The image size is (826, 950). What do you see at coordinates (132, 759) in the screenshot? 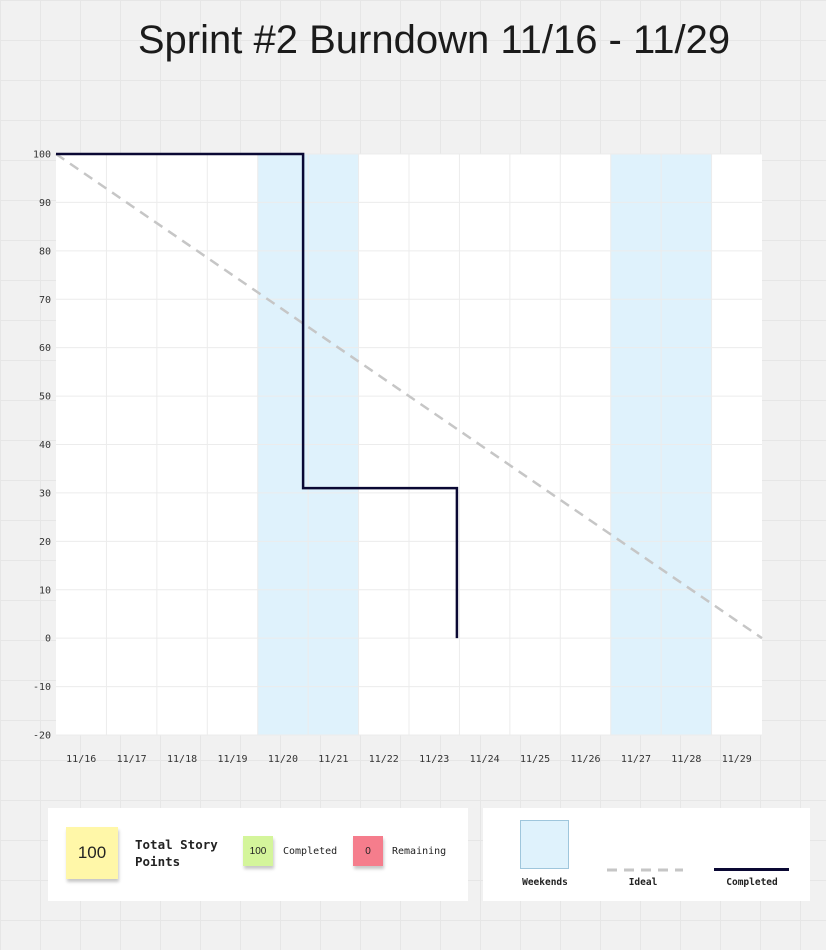
I see `x-tick-label: 11/17` at bounding box center [132, 759].